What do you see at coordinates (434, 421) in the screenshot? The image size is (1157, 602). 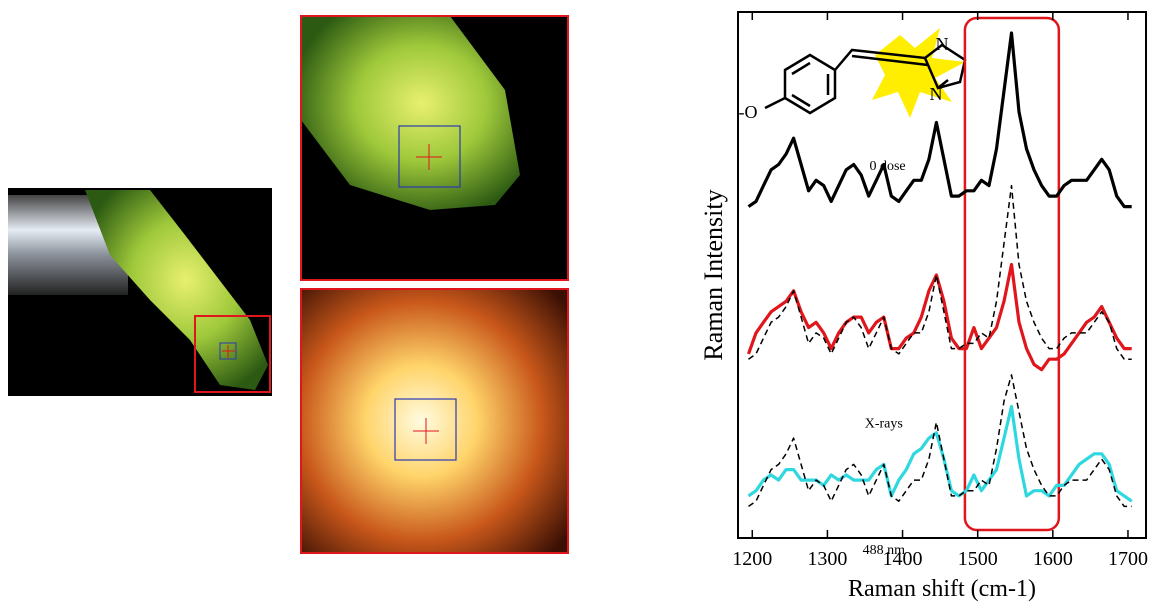 I see `micrograph-zoom-xray` at bounding box center [434, 421].